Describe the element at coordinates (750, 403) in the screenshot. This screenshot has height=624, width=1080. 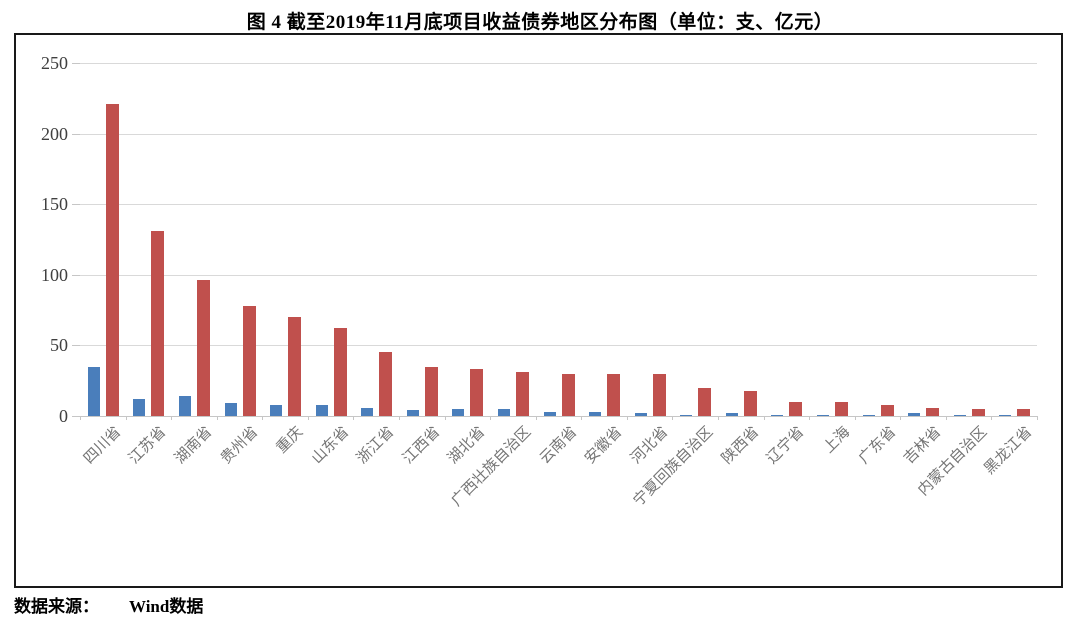
I see `bar-亿元-陕西省` at that location.